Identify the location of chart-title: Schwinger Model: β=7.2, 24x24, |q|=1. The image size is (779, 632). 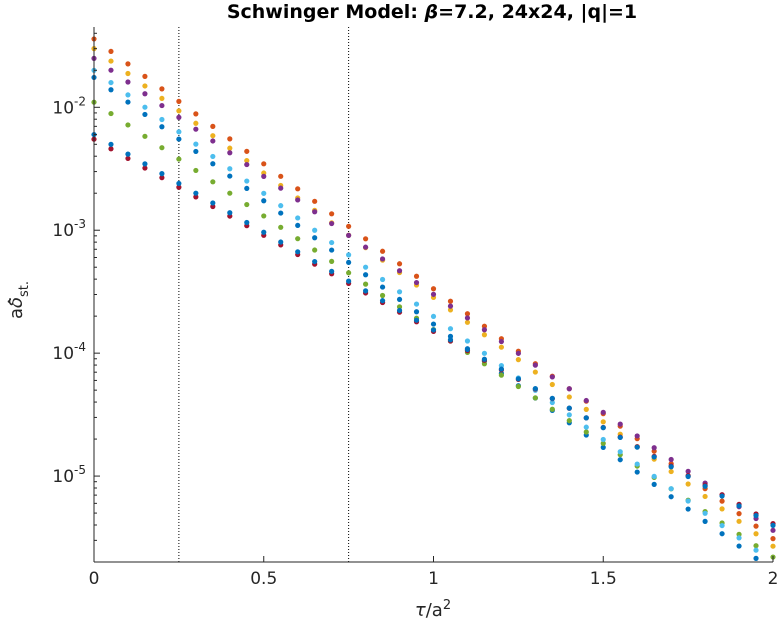
(432, 12).